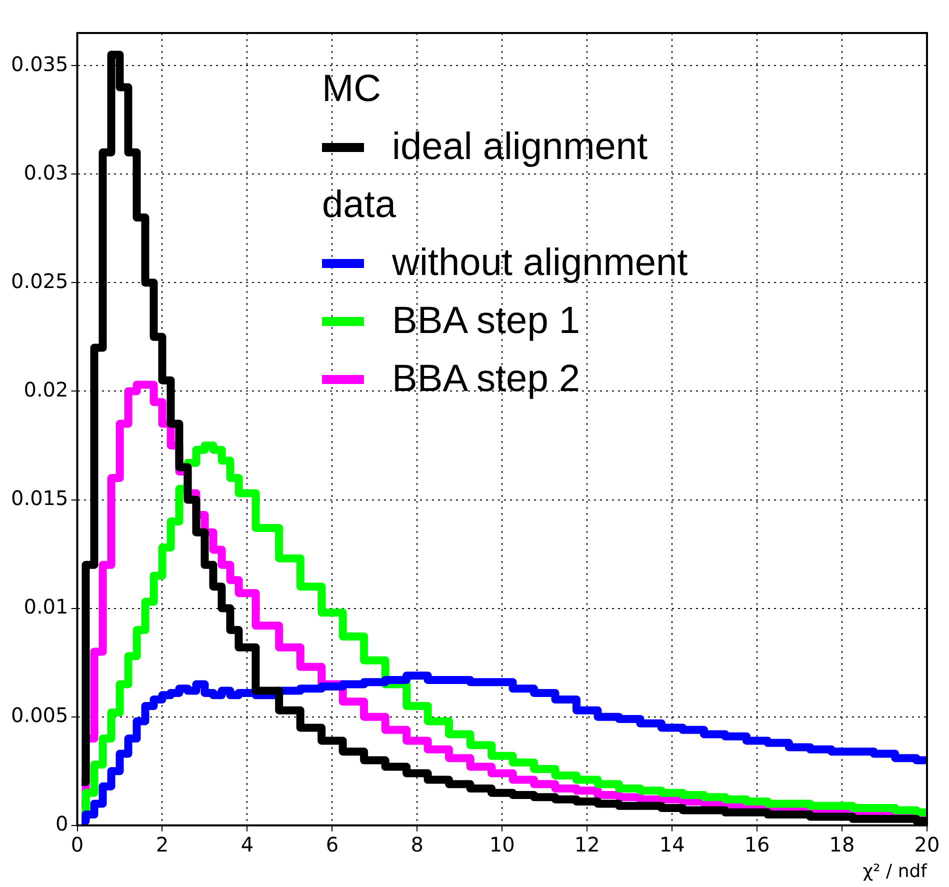  Describe the element at coordinates (332, 844) in the screenshot. I see `x-tick-label: 6` at that location.